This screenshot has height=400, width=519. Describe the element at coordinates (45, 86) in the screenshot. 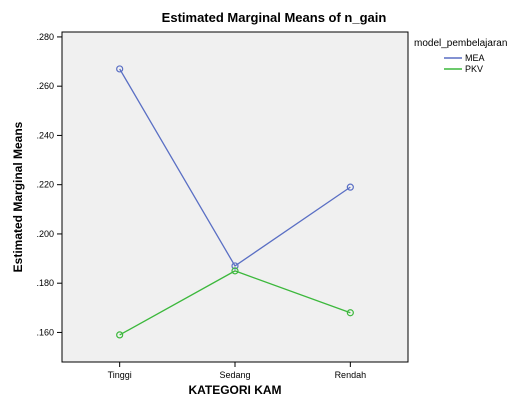

I see `y-tick-label: .260` at that location.